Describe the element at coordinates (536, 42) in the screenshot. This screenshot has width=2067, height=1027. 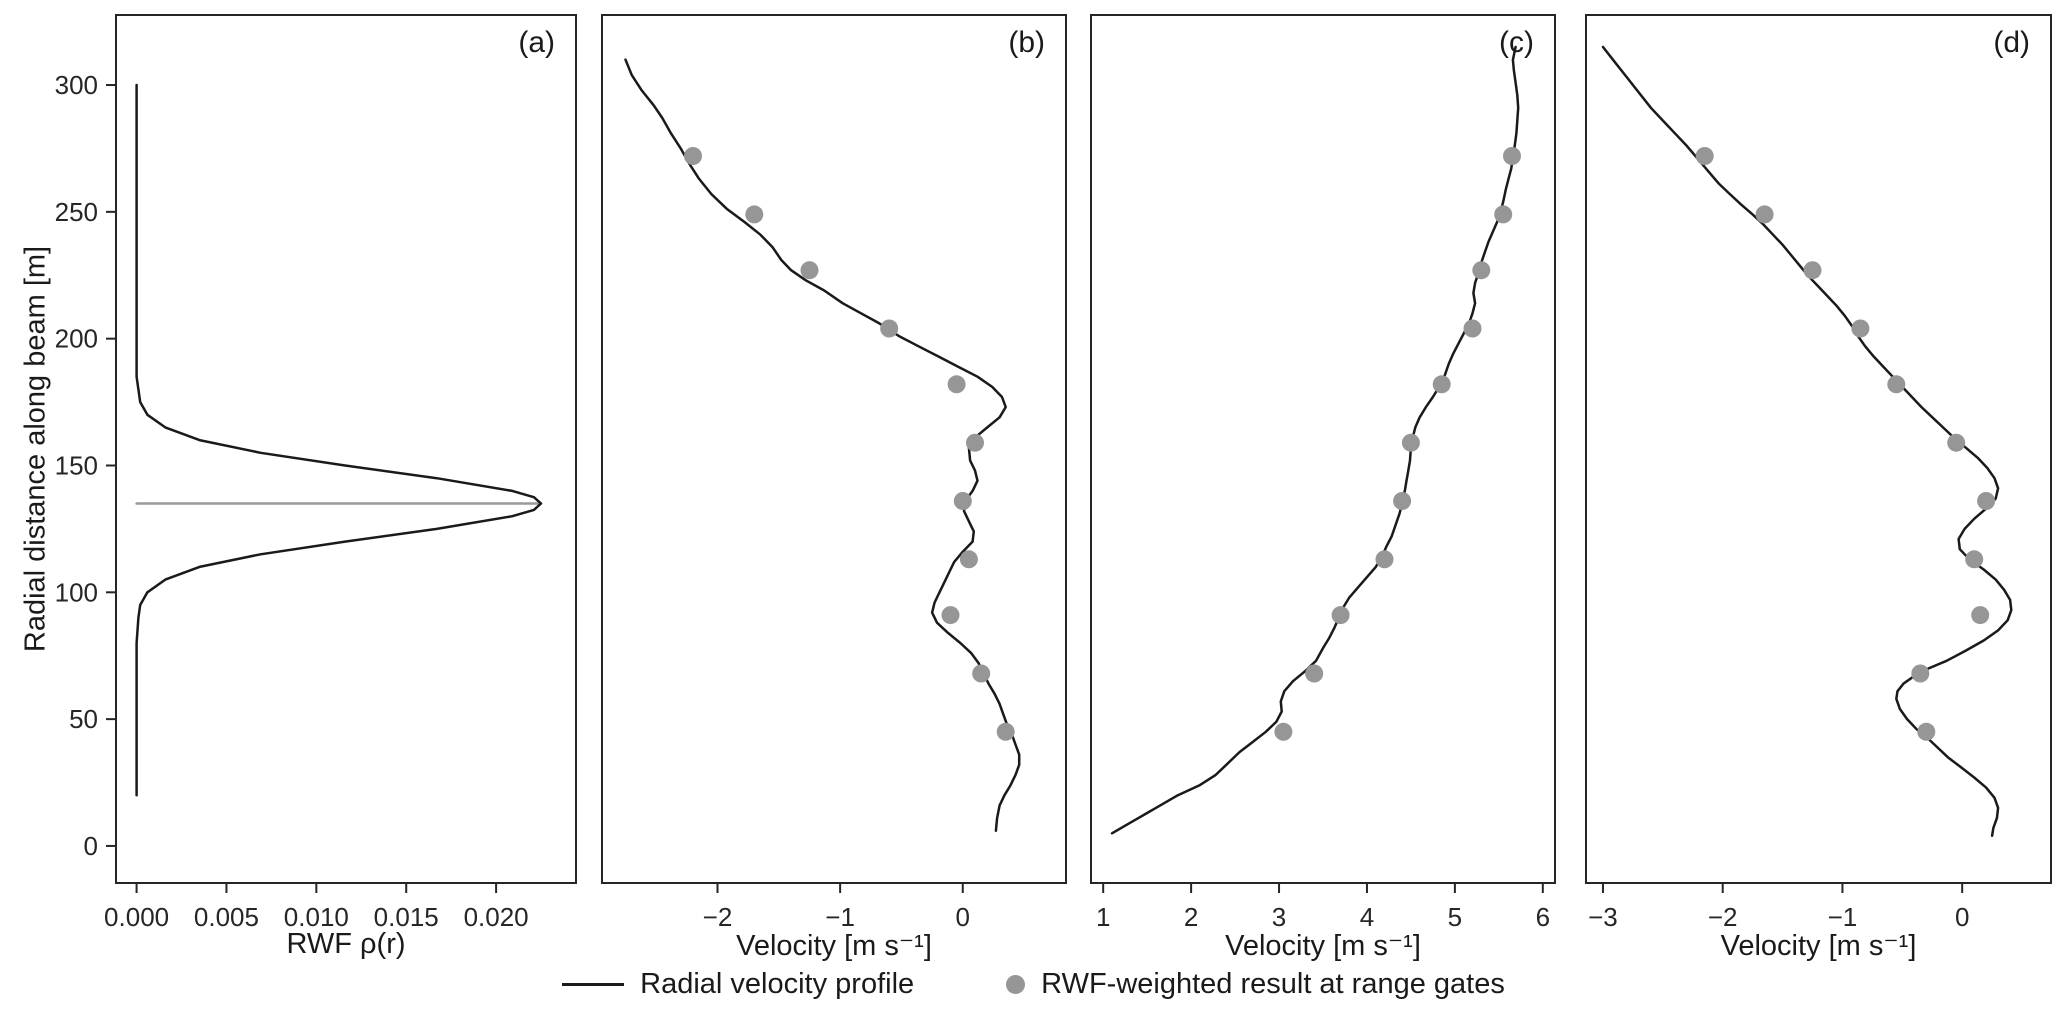
I see `panel-a-label: (a)` at that location.